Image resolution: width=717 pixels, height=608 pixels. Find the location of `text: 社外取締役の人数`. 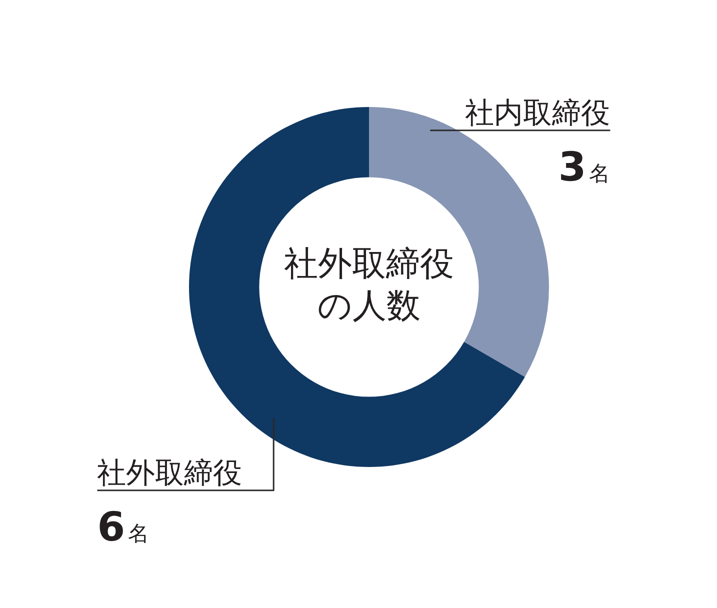

text: 社外取締役の人数 is located at coordinates (369, 285).